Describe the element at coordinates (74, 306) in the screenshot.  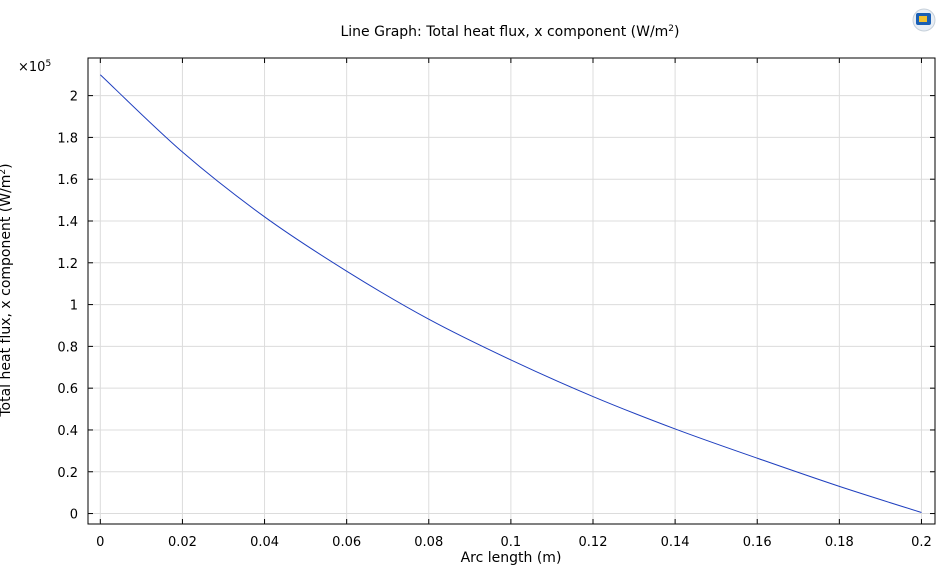
I see `y-tick-label: 1` at that location.